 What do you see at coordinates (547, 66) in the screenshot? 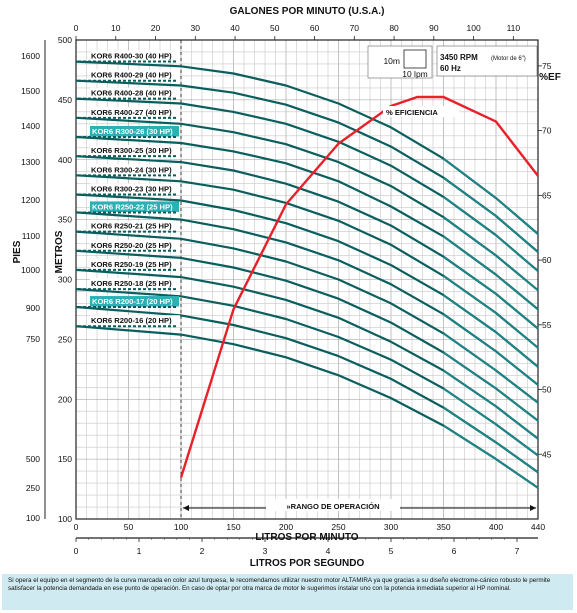
I see `efficiency-tick-label: 75` at bounding box center [547, 66].